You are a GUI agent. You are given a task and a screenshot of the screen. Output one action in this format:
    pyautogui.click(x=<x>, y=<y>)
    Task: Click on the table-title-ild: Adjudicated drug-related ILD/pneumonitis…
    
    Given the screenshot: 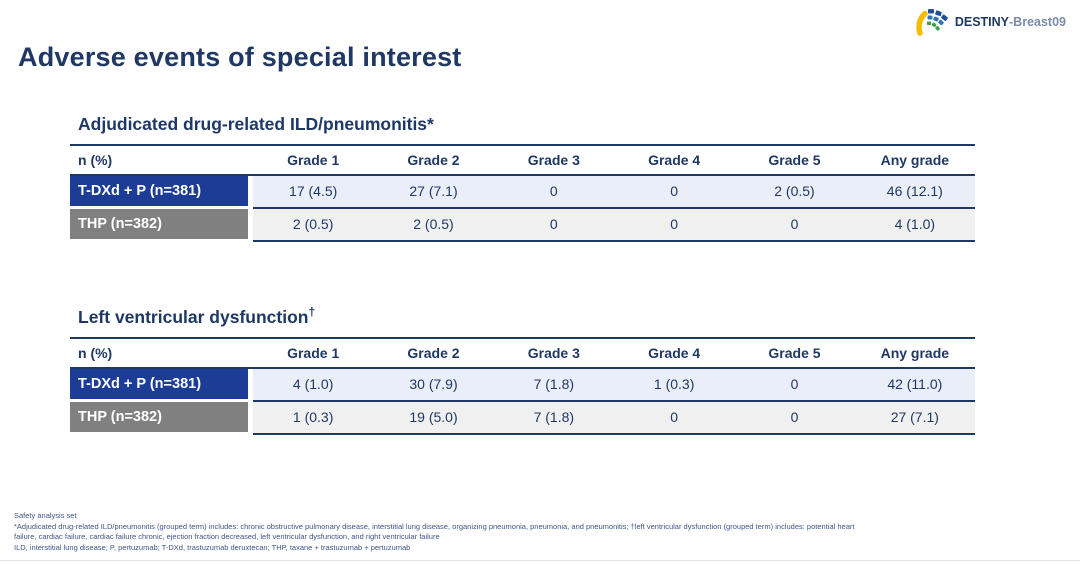 What is the action you would take?
    pyautogui.click(x=526, y=121)
    